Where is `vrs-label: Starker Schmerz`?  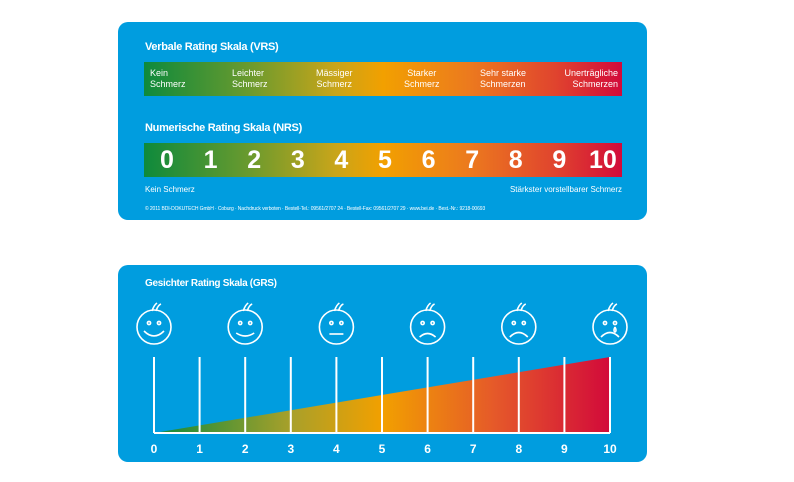 vrs-label: Starker Schmerz is located at coordinates (422, 78).